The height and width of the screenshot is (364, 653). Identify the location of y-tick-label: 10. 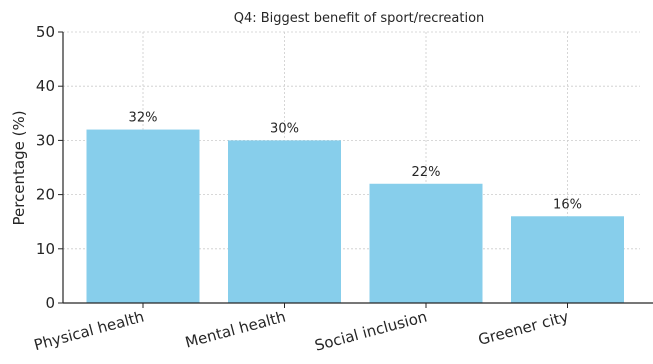
(45, 249).